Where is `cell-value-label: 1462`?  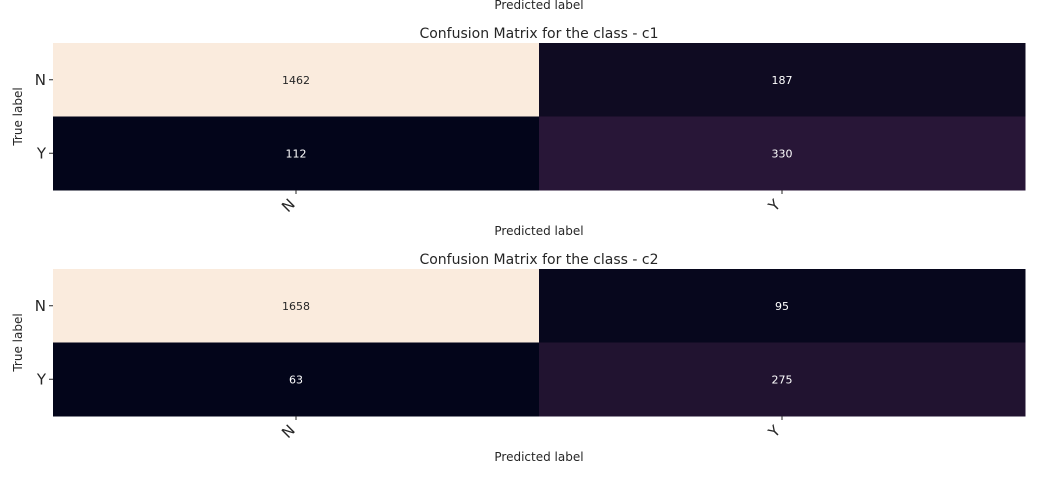
cell-value-label: 1462 is located at coordinates (296, 80).